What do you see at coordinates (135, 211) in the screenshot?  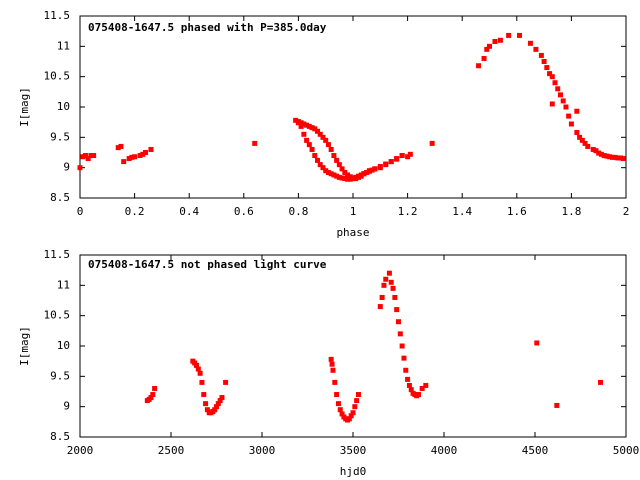 I see `x-tick-label: 0.2` at bounding box center [135, 211].